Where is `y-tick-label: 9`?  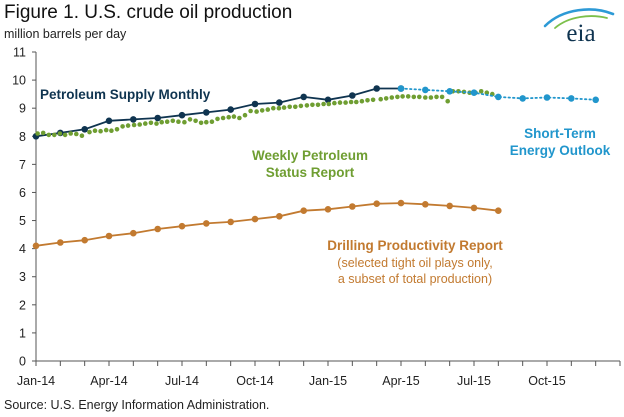 y-tick-label: 9 is located at coordinates (22, 109).